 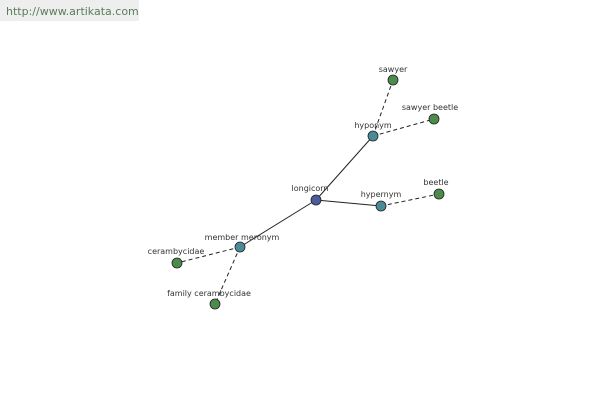 I want to click on url: http://www.artikata.com, so click(x=72, y=11).